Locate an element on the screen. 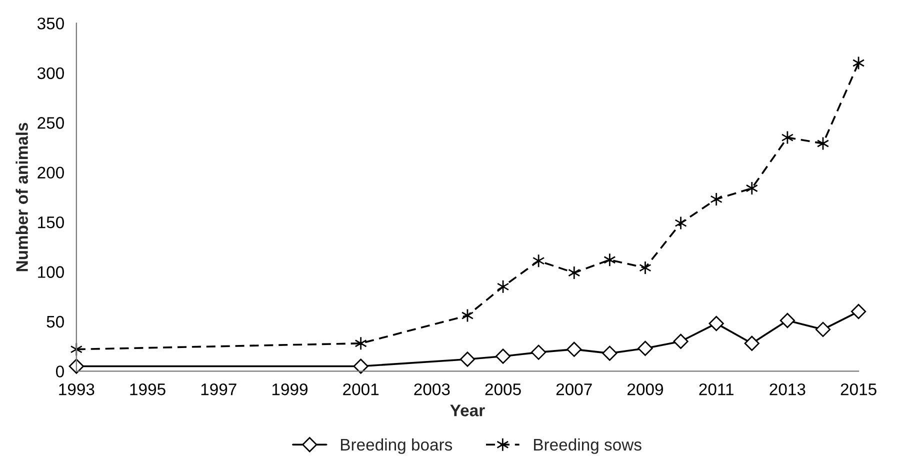 This screenshot has height=464, width=899. y-tick-label: 250 is located at coordinates (51, 123).